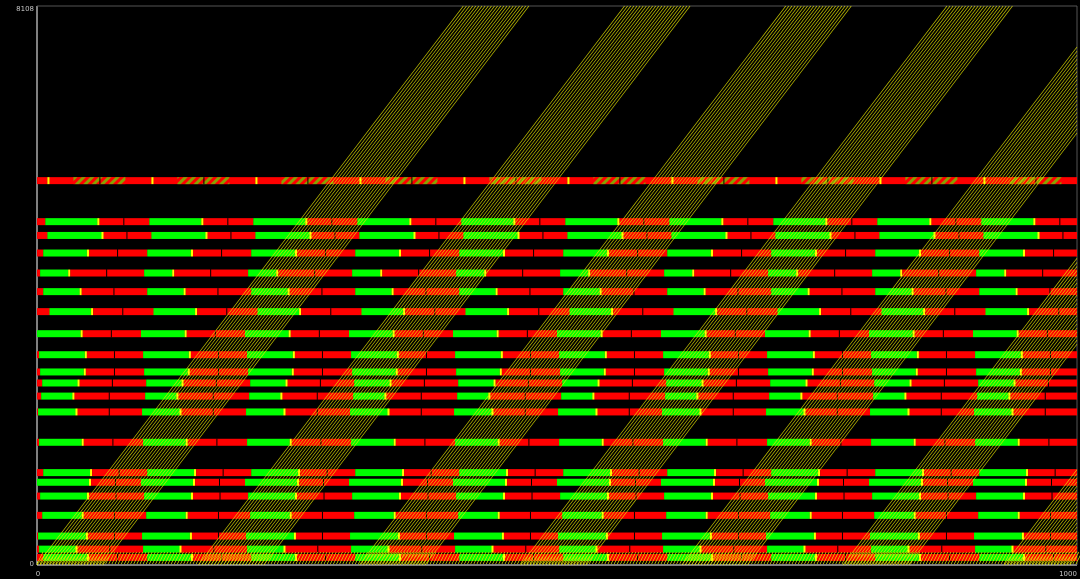 Image resolution: width=1080 pixels, height=579 pixels. Describe the element at coordinates (557, 515) in the screenshot. I see `intersection-row` at that location.